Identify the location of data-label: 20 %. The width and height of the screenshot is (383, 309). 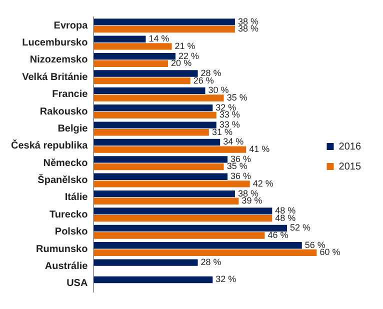
(181, 63).